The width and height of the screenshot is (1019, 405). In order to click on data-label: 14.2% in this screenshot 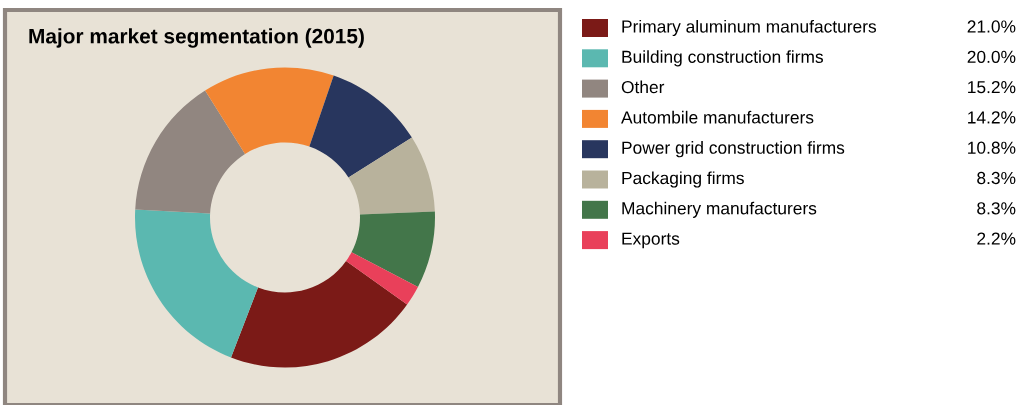, I will do `click(992, 117)`.